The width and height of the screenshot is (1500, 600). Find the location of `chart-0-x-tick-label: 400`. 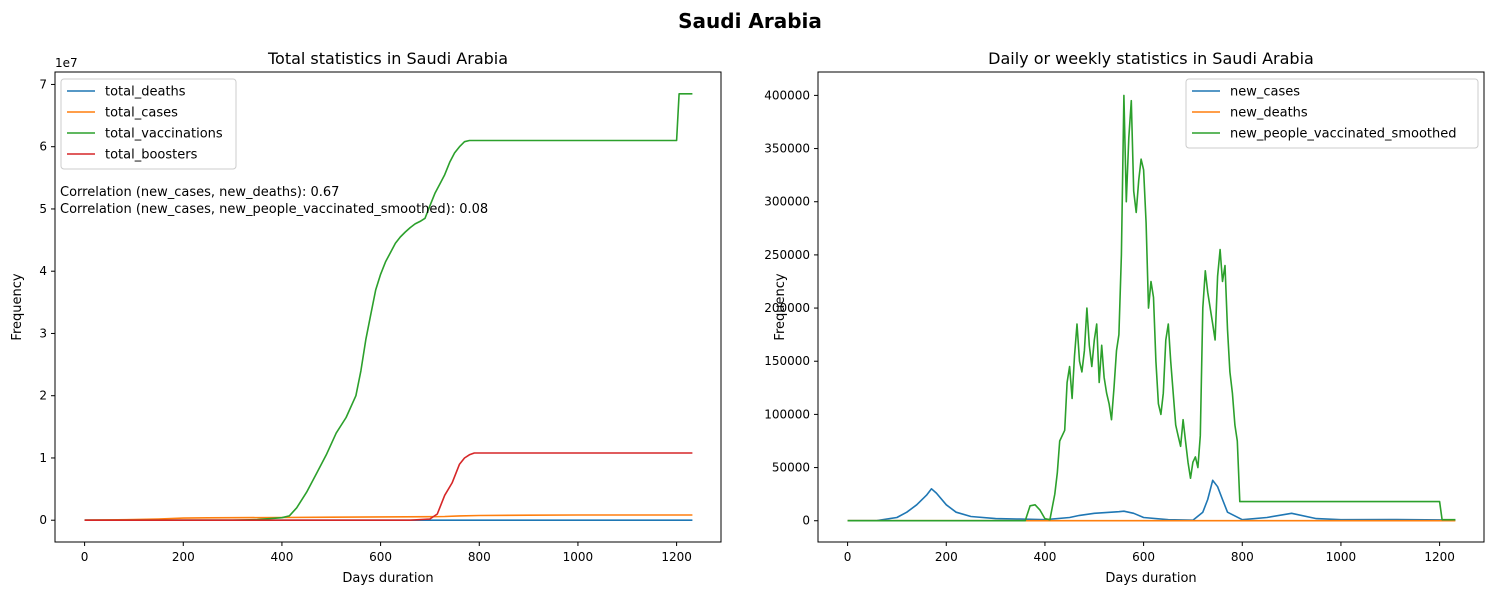

chart-0-x-tick-label: 400 is located at coordinates (281, 557).